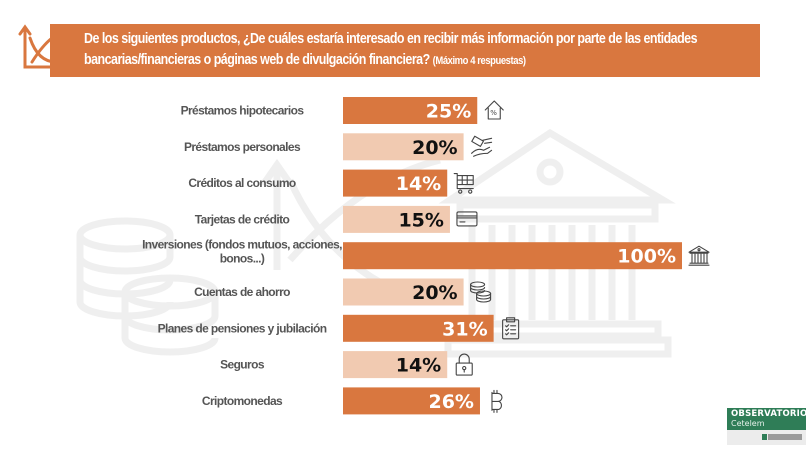 This screenshot has height=450, width=810. I want to click on shopping-cart-icon, so click(463, 183).